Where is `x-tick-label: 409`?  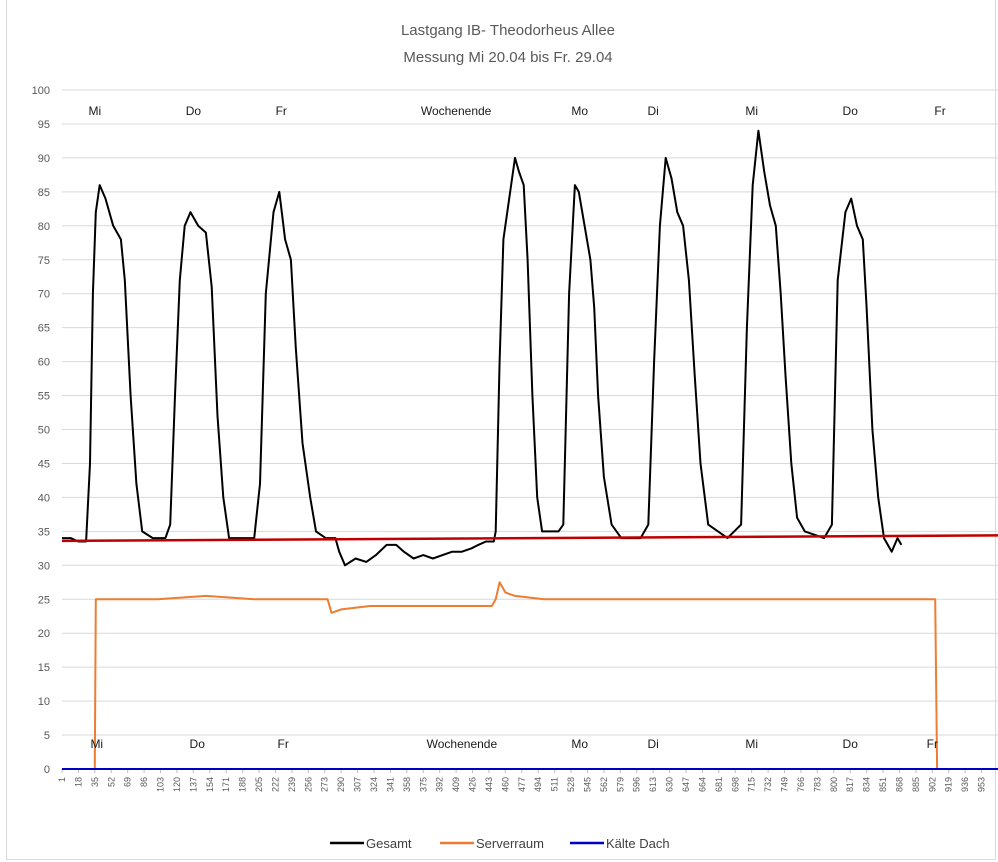 x-tick-label: 409 is located at coordinates (456, 784).